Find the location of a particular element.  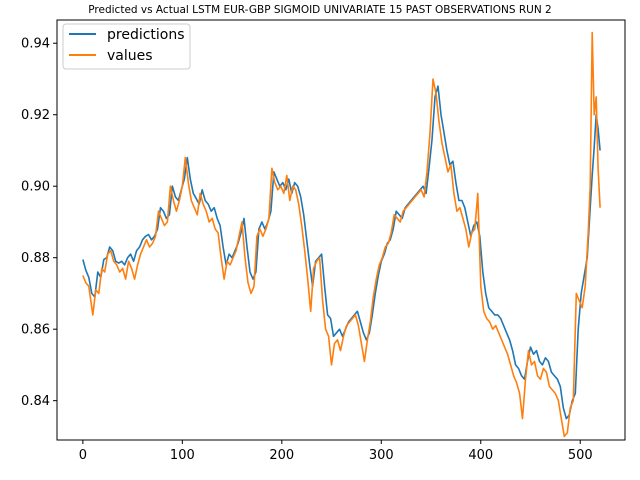

legend-box is located at coordinates (126, 46).